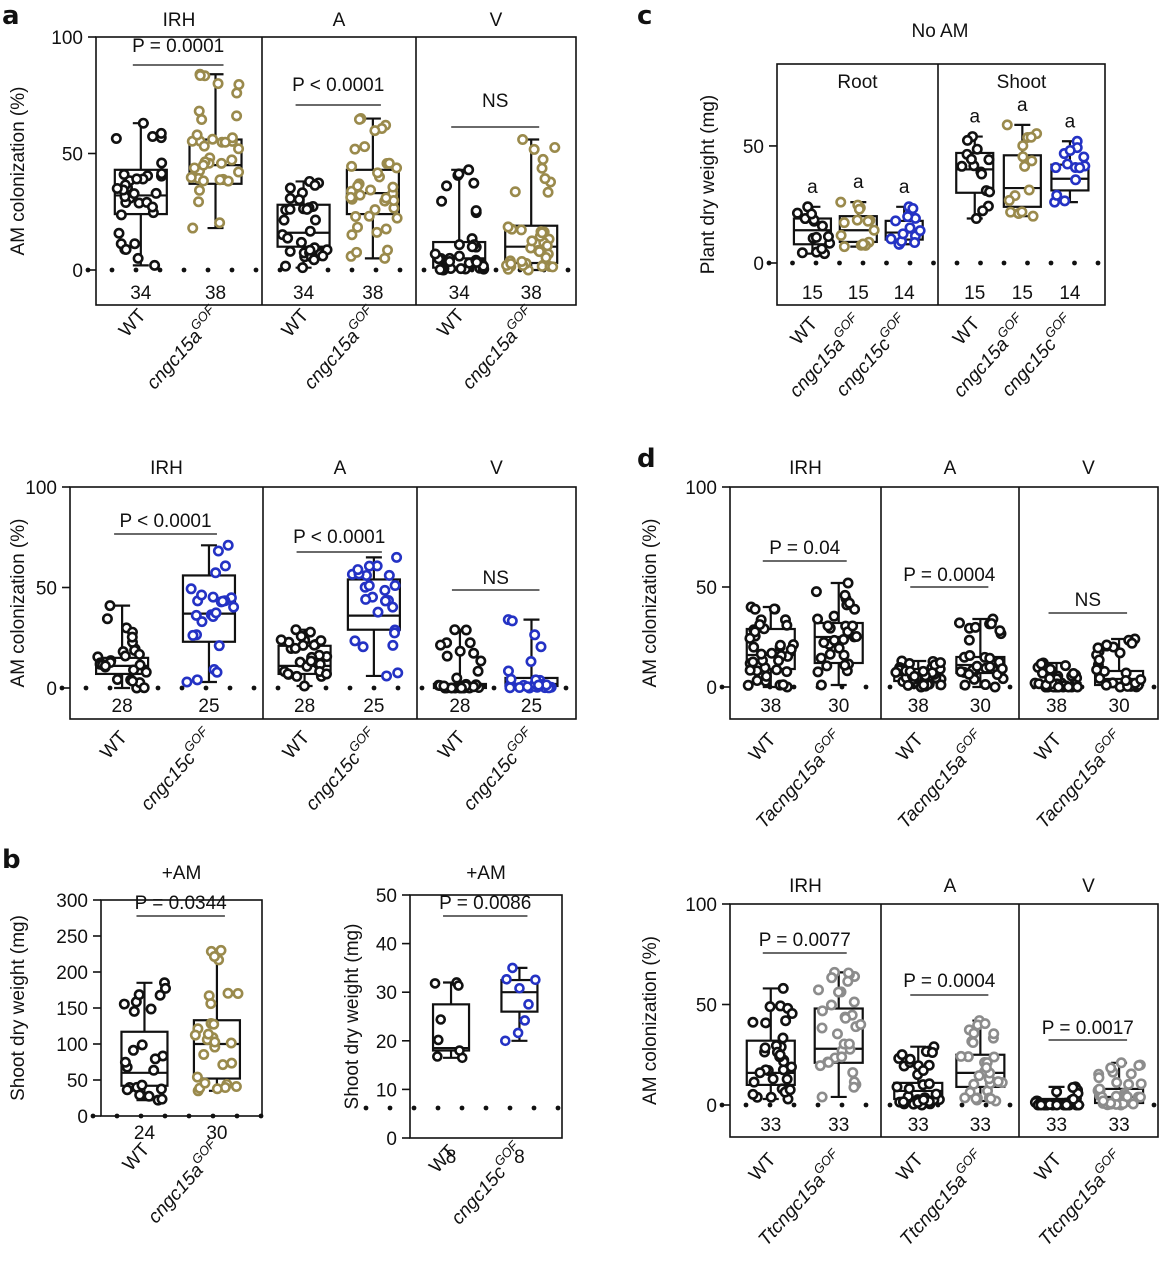 Image resolution: width=1174 pixels, height=1264 pixels. What do you see at coordinates (950, 468) in the screenshot?
I see `facet-title: A` at bounding box center [950, 468].